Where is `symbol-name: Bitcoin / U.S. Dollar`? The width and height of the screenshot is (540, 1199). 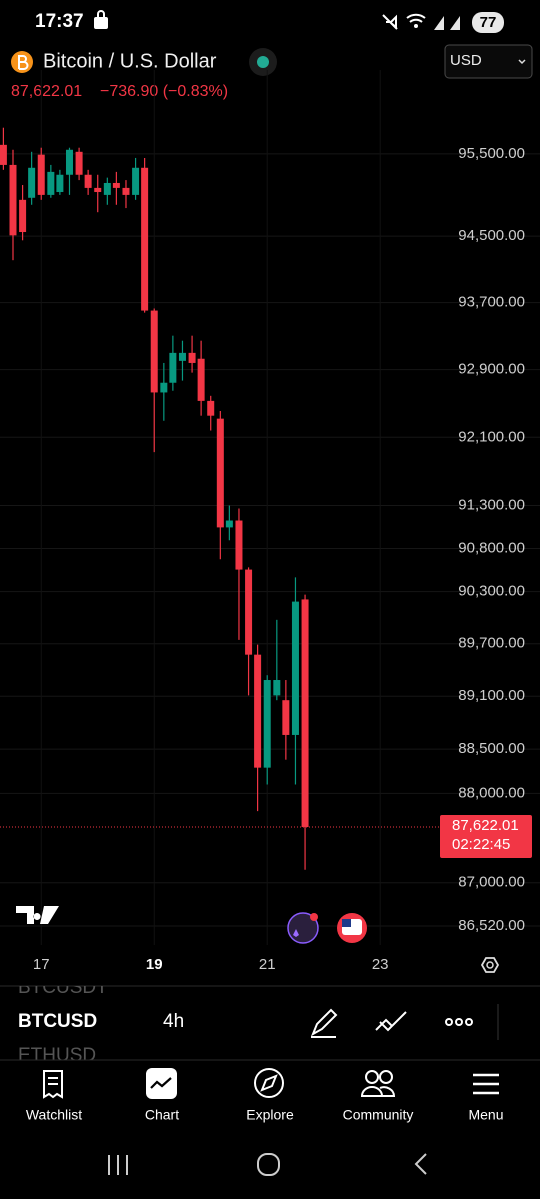
symbol-name: Bitcoin / U.S. Dollar is located at coordinates (130, 61).